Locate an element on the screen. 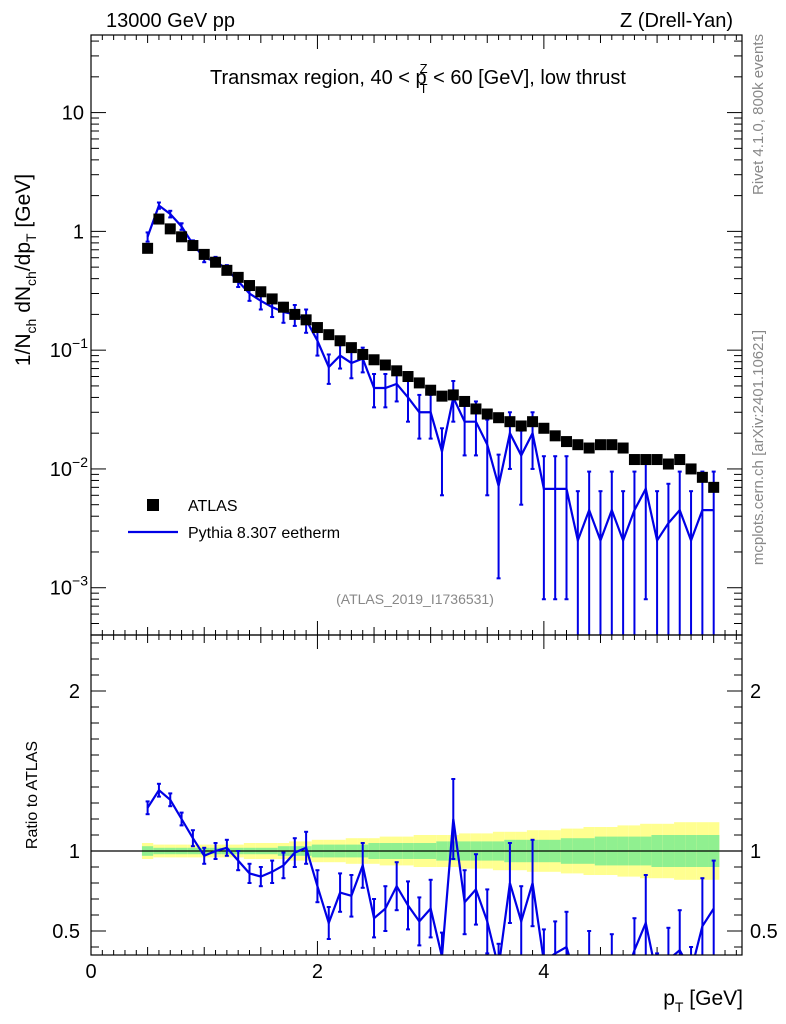  xlabel-sub: T is located at coordinates (679, 1007).